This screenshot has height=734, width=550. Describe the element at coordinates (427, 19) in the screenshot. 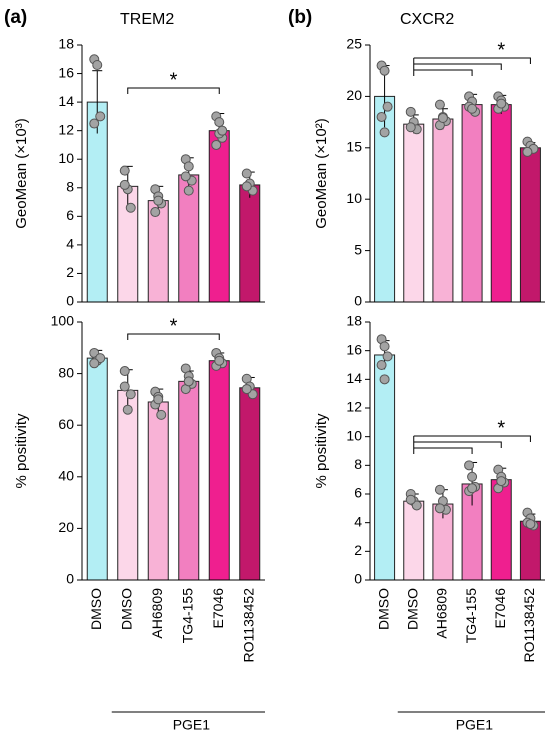

I see `chart-title: CXCR2` at that location.